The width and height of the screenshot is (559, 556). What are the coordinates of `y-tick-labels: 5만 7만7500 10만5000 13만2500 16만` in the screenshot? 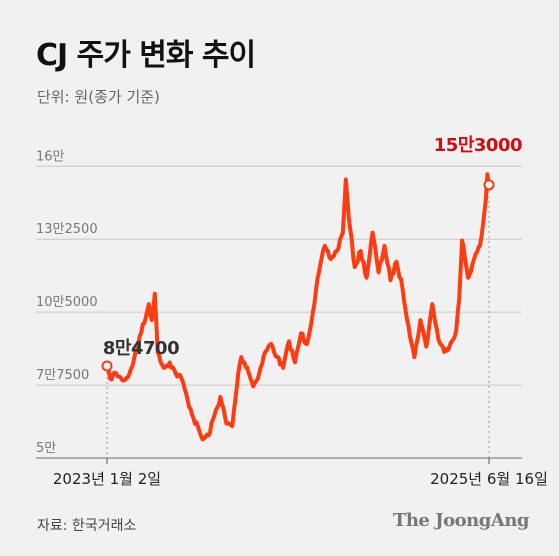 It's located at (67, 302).